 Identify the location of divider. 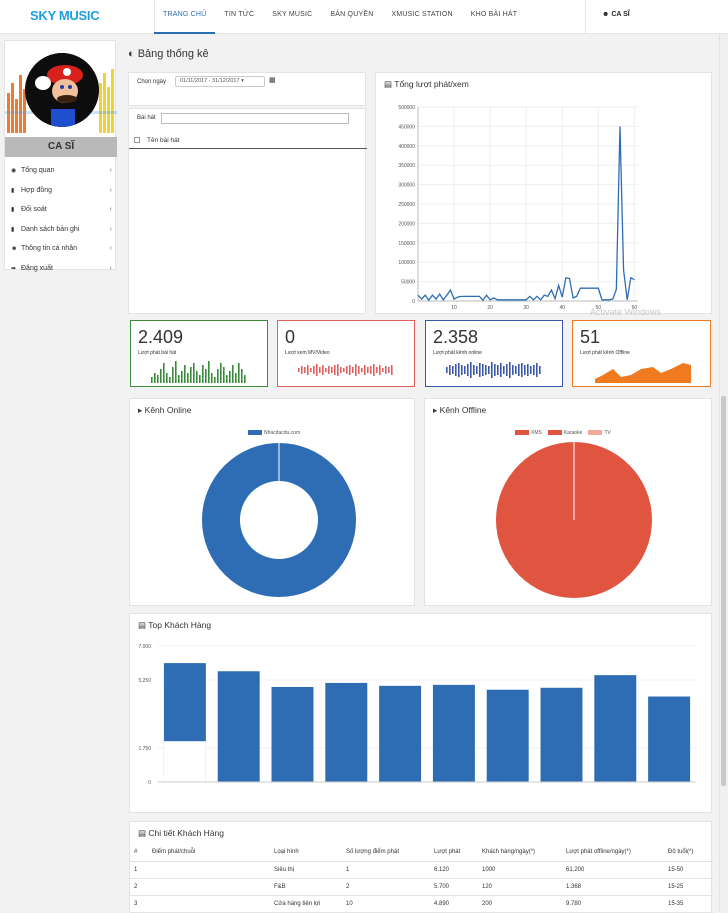
(154, 17).